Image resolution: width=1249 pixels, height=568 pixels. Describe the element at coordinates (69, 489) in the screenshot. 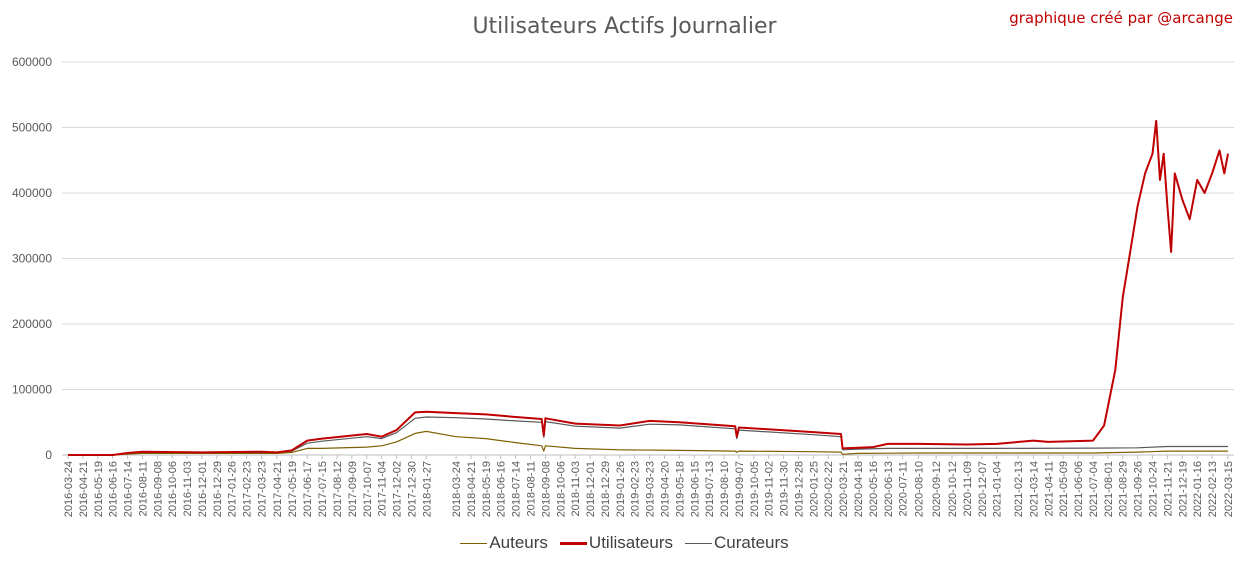

I see `x-tick-label: 2016-03-24` at that location.